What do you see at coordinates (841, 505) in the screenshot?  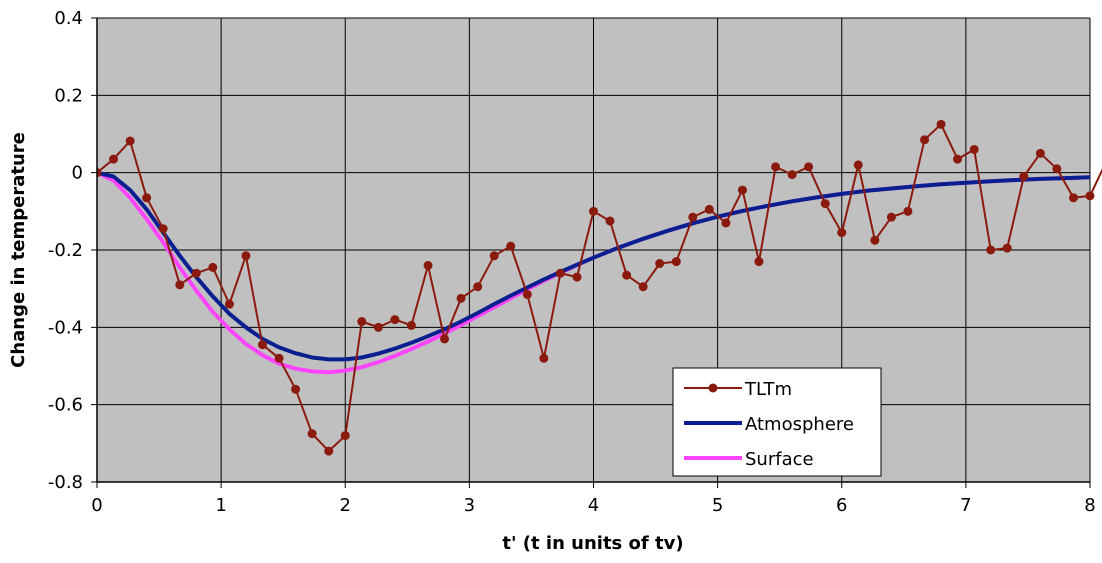 I see `x-tick-label: 6` at bounding box center [841, 505].